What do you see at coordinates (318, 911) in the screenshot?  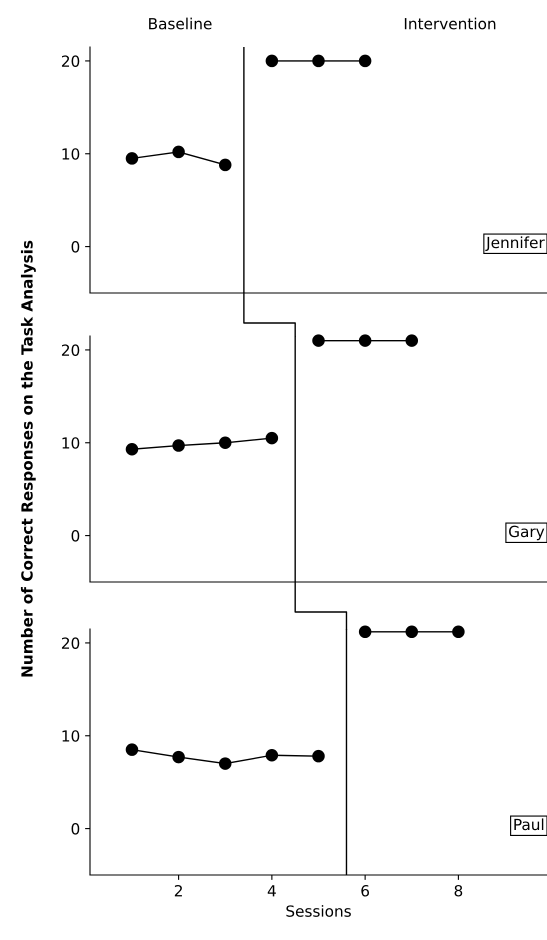 I see `x-axis-title: Sessions` at bounding box center [318, 911].